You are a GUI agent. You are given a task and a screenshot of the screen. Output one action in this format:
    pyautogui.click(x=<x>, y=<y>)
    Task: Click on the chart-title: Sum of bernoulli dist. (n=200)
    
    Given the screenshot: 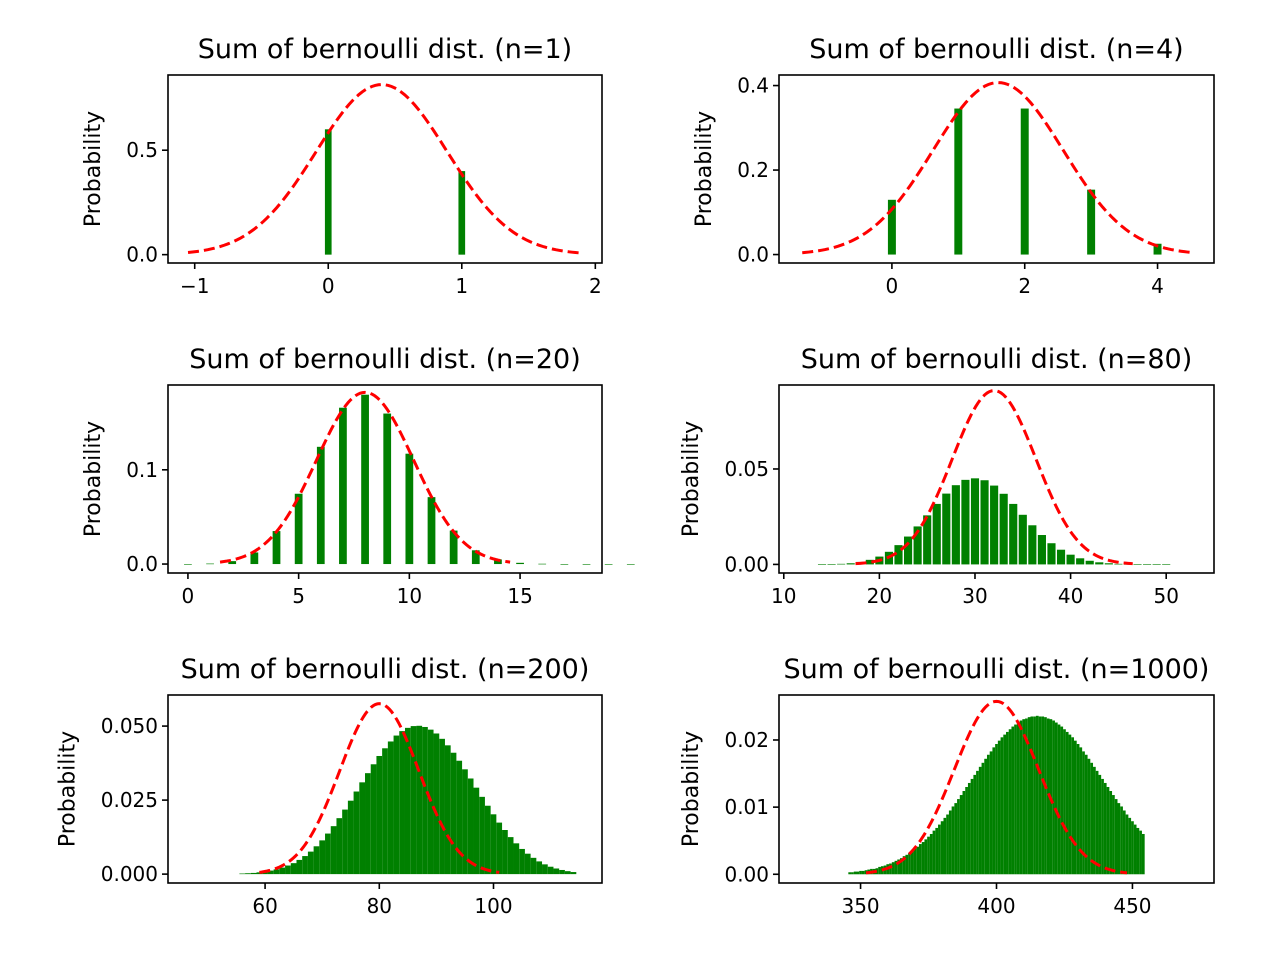 What is the action you would take?
    pyautogui.click(x=385, y=669)
    